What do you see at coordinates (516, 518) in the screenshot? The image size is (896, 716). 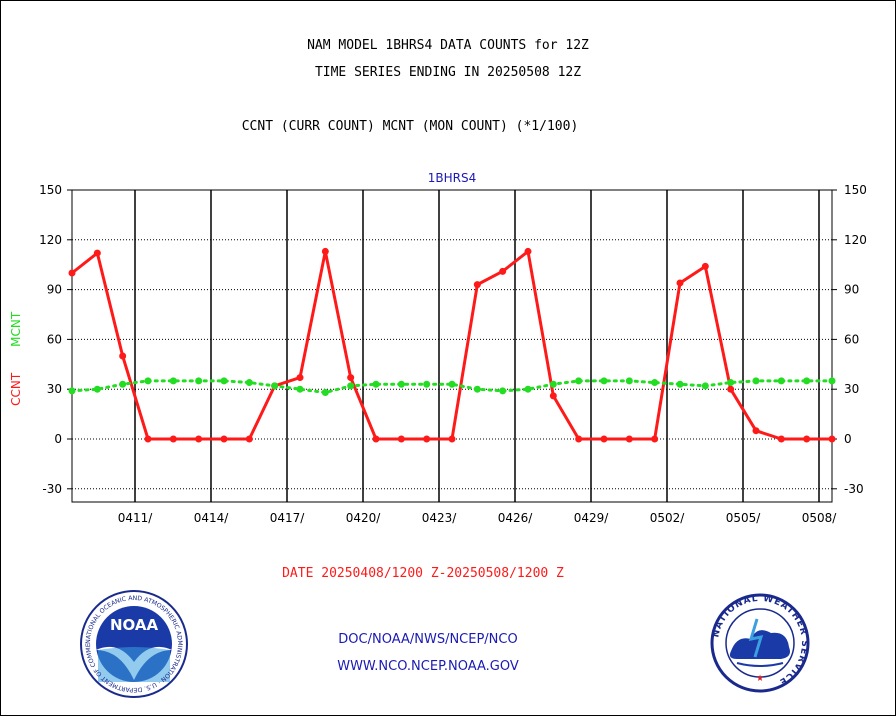 I see `x-tick-label: 0426/` at bounding box center [516, 518].